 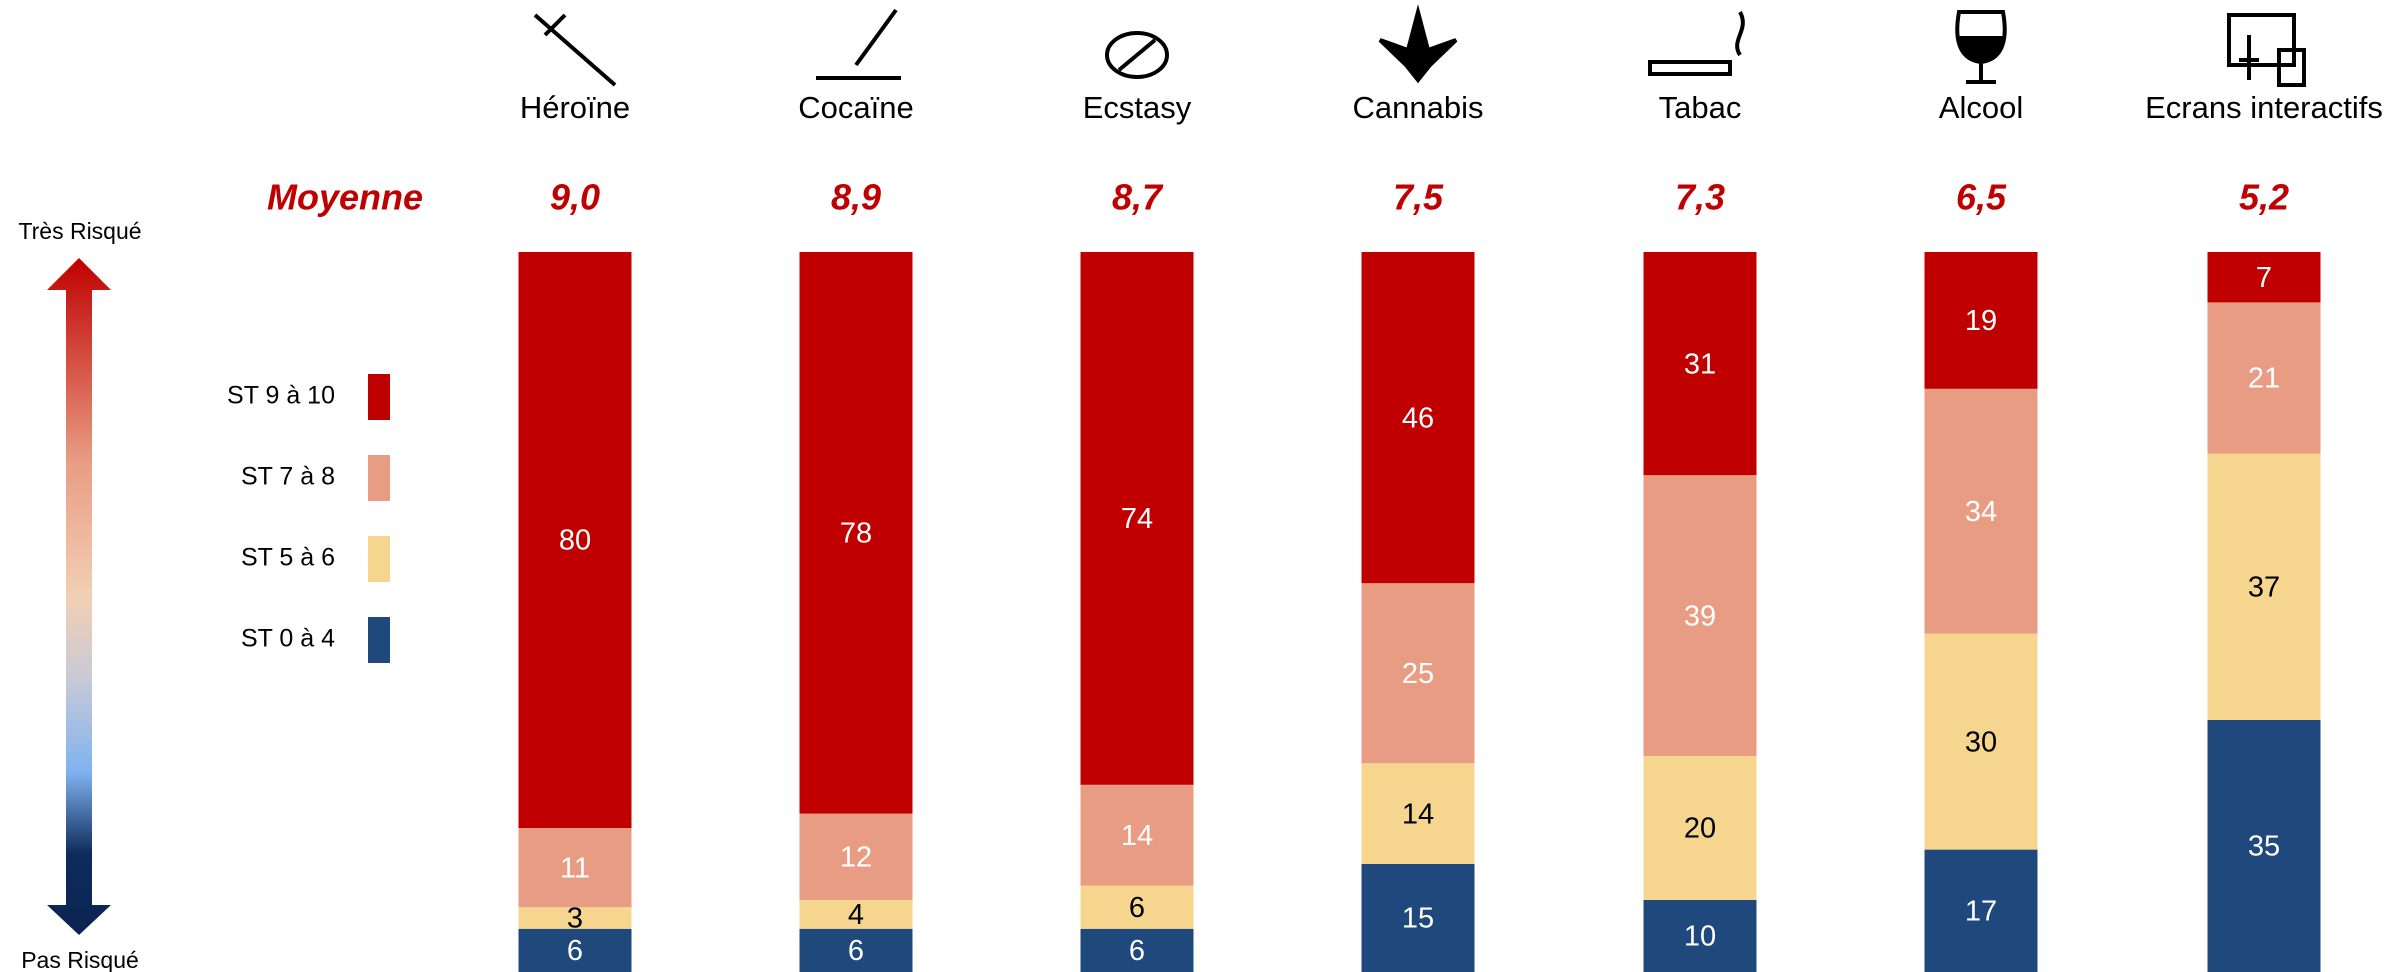 I want to click on data-label: 21, so click(x=2264, y=379).